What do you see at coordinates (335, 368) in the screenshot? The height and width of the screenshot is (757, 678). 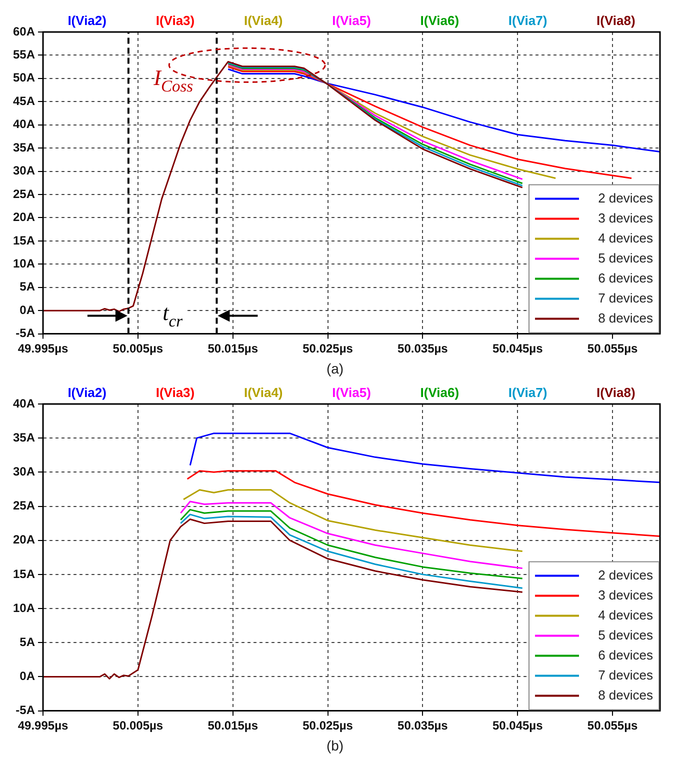 I see `text: (a)` at bounding box center [335, 368].